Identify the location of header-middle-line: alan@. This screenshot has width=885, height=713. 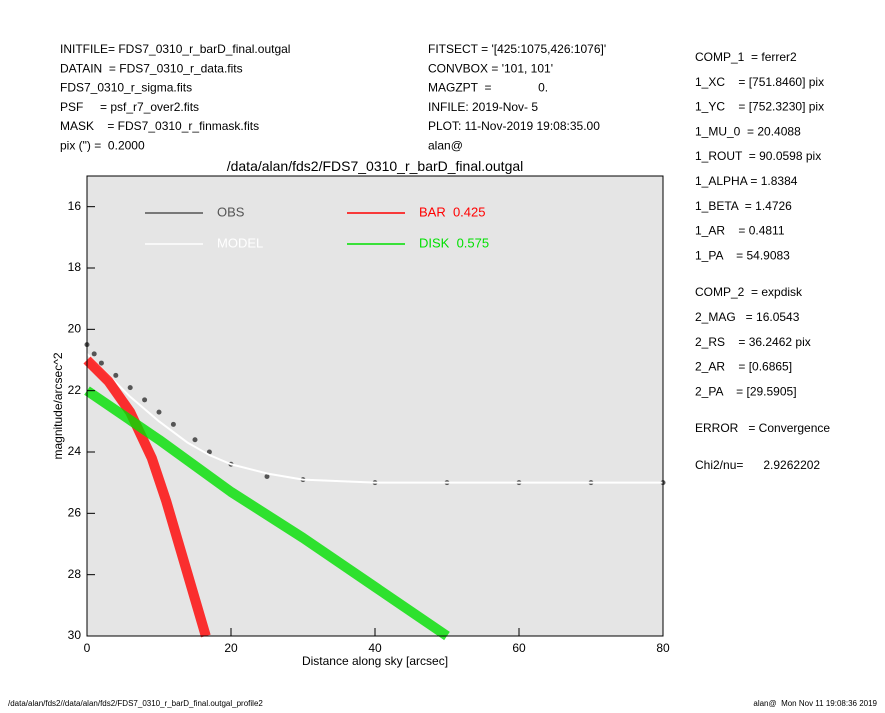
(445, 146).